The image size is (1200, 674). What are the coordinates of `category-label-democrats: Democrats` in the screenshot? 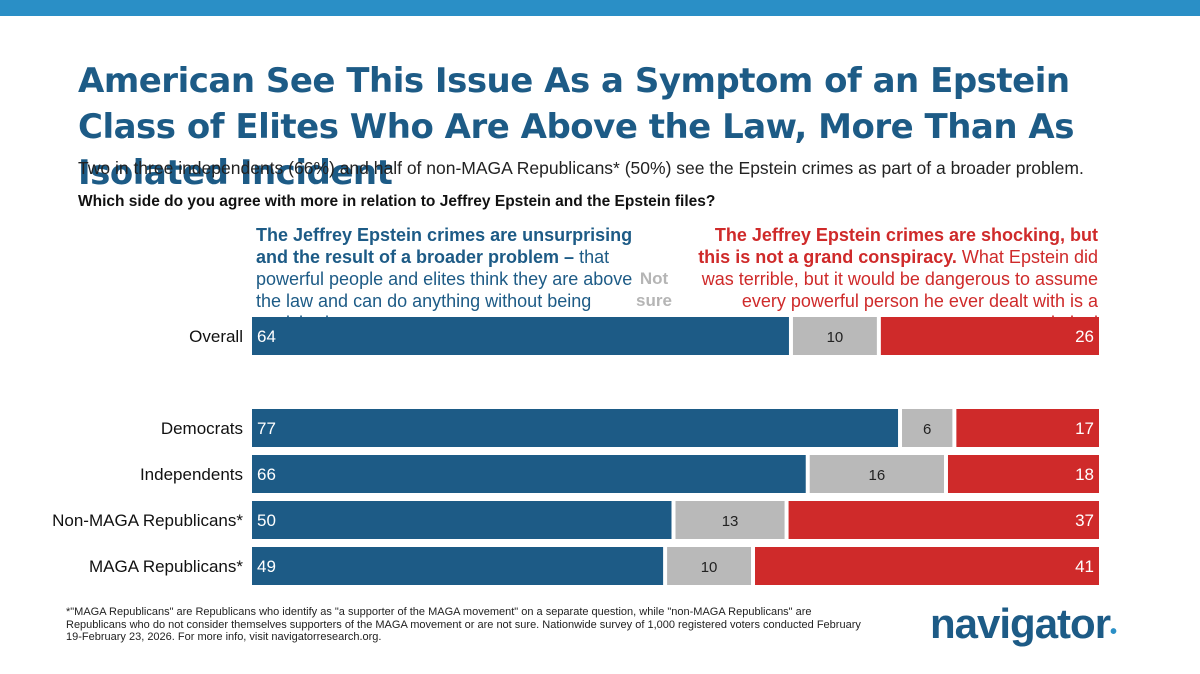 It's located at (202, 428).